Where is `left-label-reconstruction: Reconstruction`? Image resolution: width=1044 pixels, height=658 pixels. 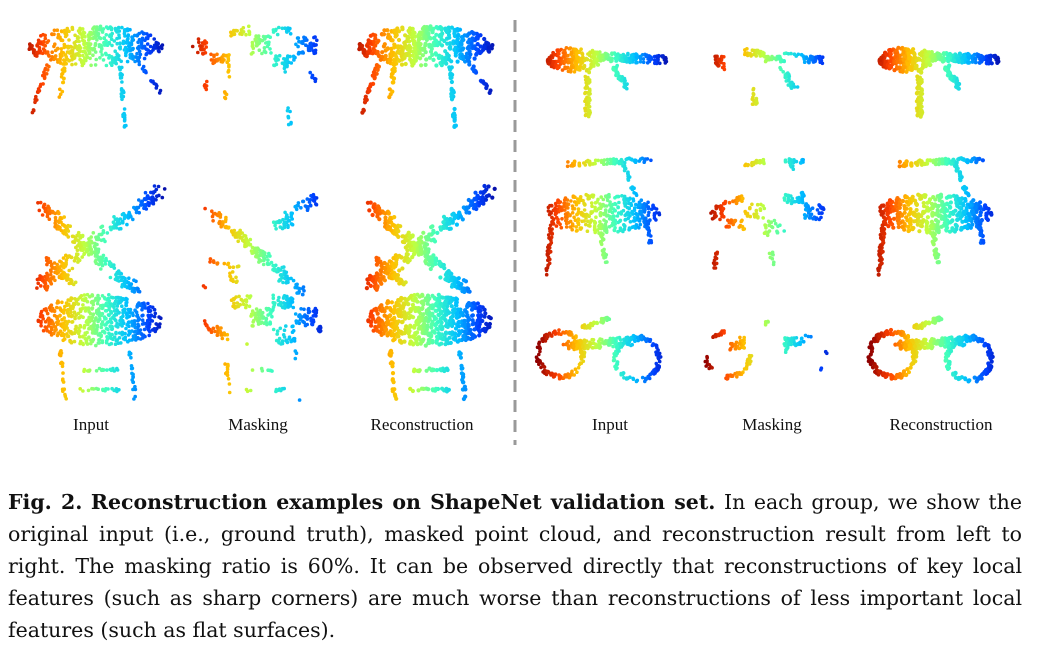 left-label-reconstruction: Reconstruction is located at coordinates (422, 424).